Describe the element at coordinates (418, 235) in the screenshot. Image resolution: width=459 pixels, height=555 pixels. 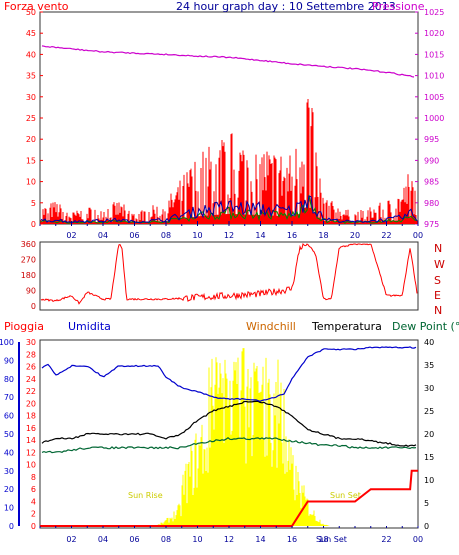
I see `hour-tick-label: 00` at that location.